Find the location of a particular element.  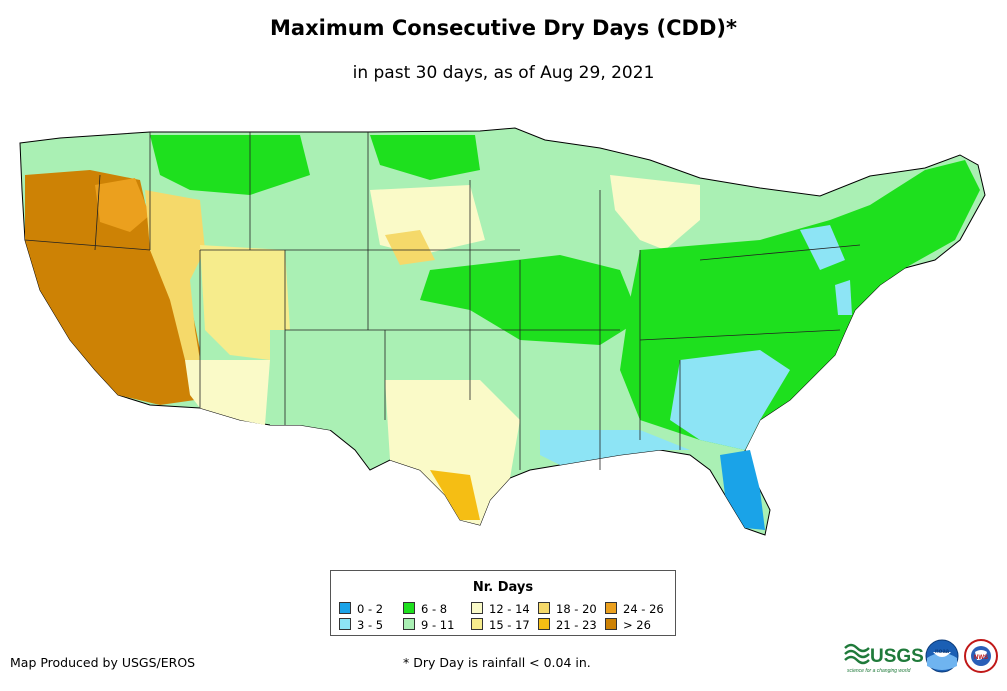

nws-logo: NWS is located at coordinates (981, 656).